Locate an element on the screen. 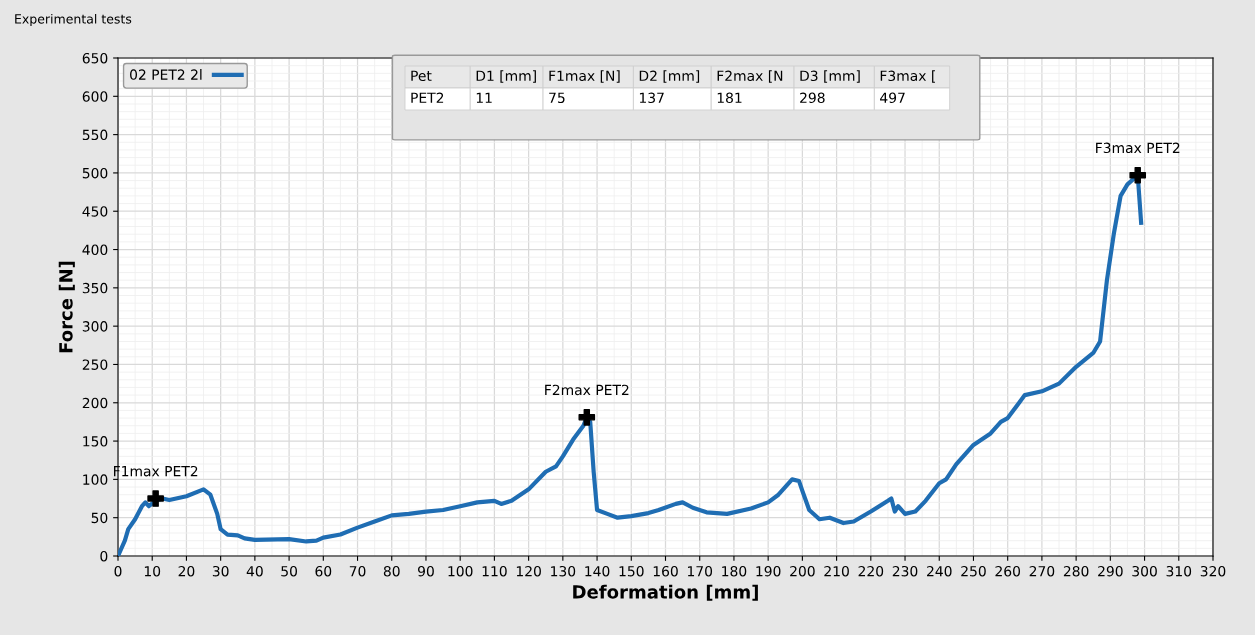 This screenshot has height=635, width=1255. y-tick-label: 250 is located at coordinates (95, 364).